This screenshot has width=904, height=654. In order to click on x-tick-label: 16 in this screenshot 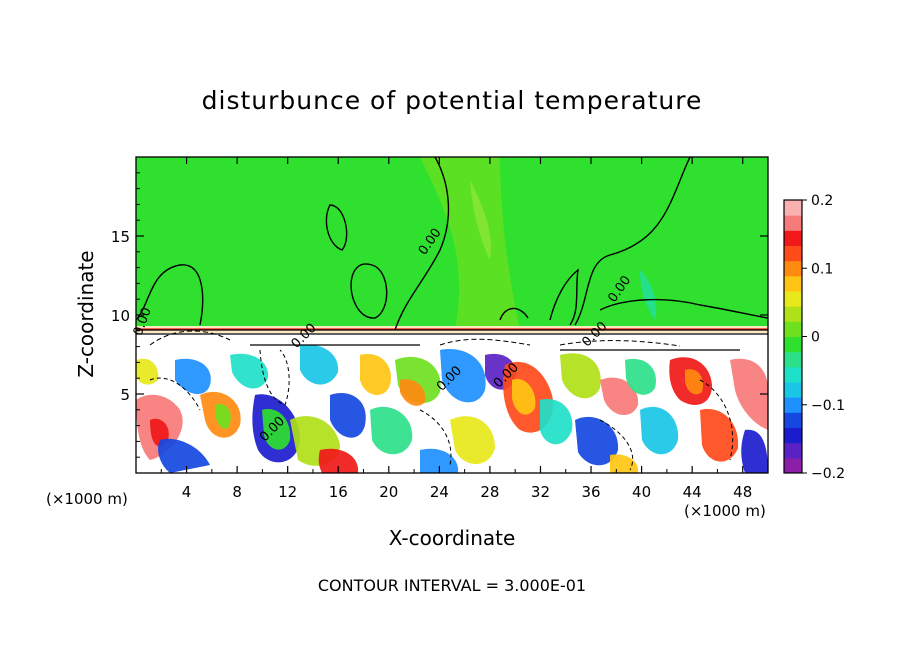, I will do `click(338, 492)`.